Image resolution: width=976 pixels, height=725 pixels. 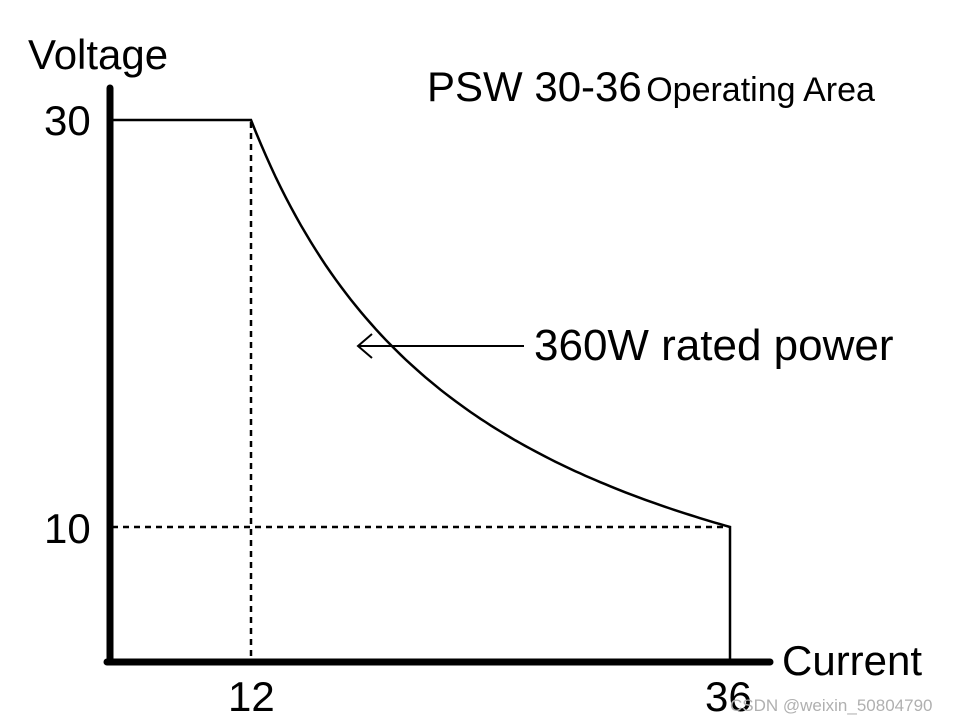 I want to click on chart-title-main: PSW 30-36, so click(x=534, y=86).